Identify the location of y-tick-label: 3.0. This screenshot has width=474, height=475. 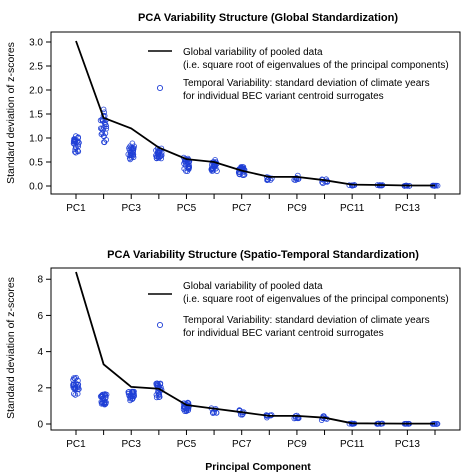
(36, 43).